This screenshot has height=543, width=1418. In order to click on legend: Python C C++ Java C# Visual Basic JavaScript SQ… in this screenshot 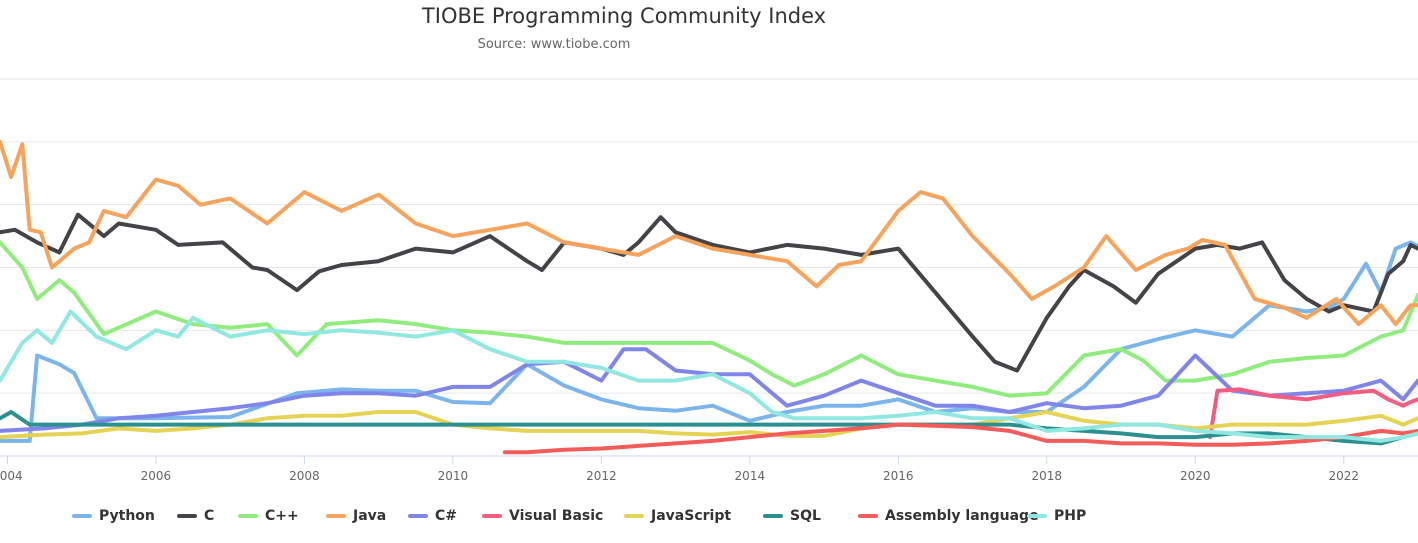, I will do `click(622, 517)`.